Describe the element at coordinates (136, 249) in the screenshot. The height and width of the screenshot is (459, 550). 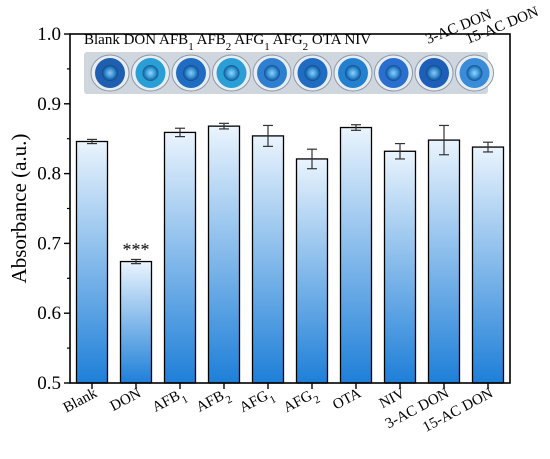
I see `significance-annotation: ***` at that location.